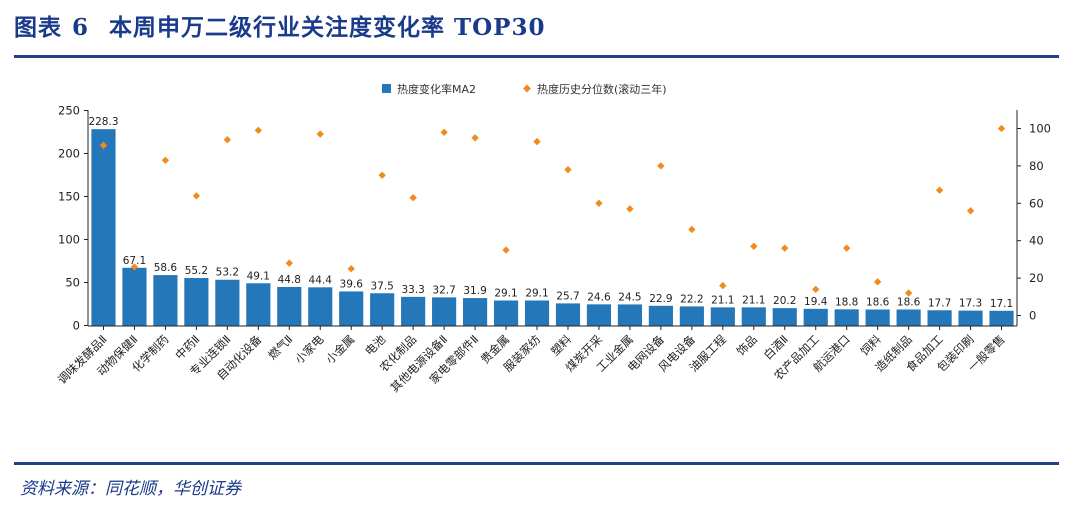 This screenshot has height=511, width=1080. Describe the element at coordinates (340, 349) in the screenshot. I see `category-label: 小金属` at that location.